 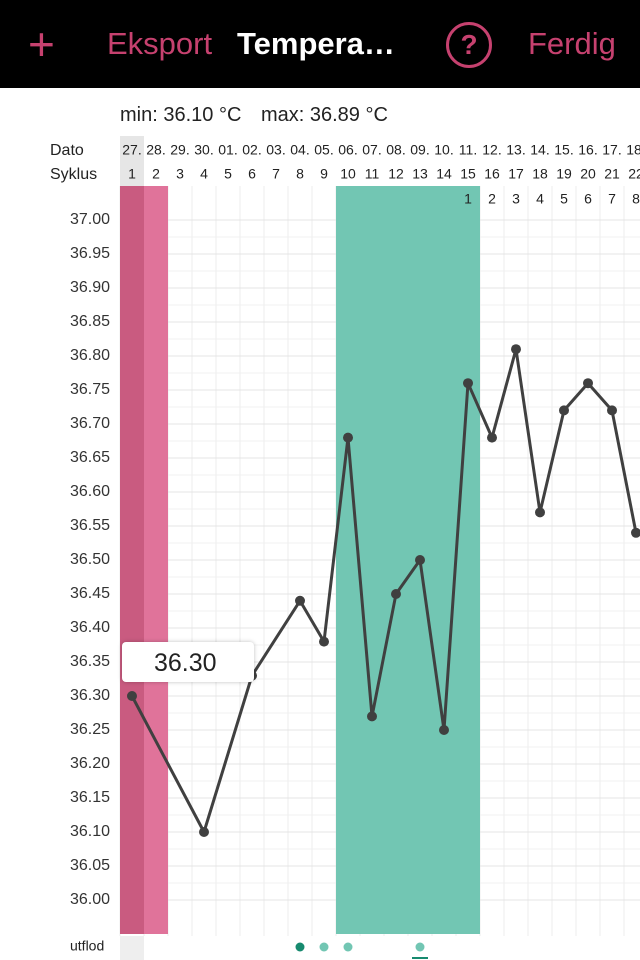 What do you see at coordinates (155, 150) in the screenshot?
I see `date-label: 28.` at bounding box center [155, 150].